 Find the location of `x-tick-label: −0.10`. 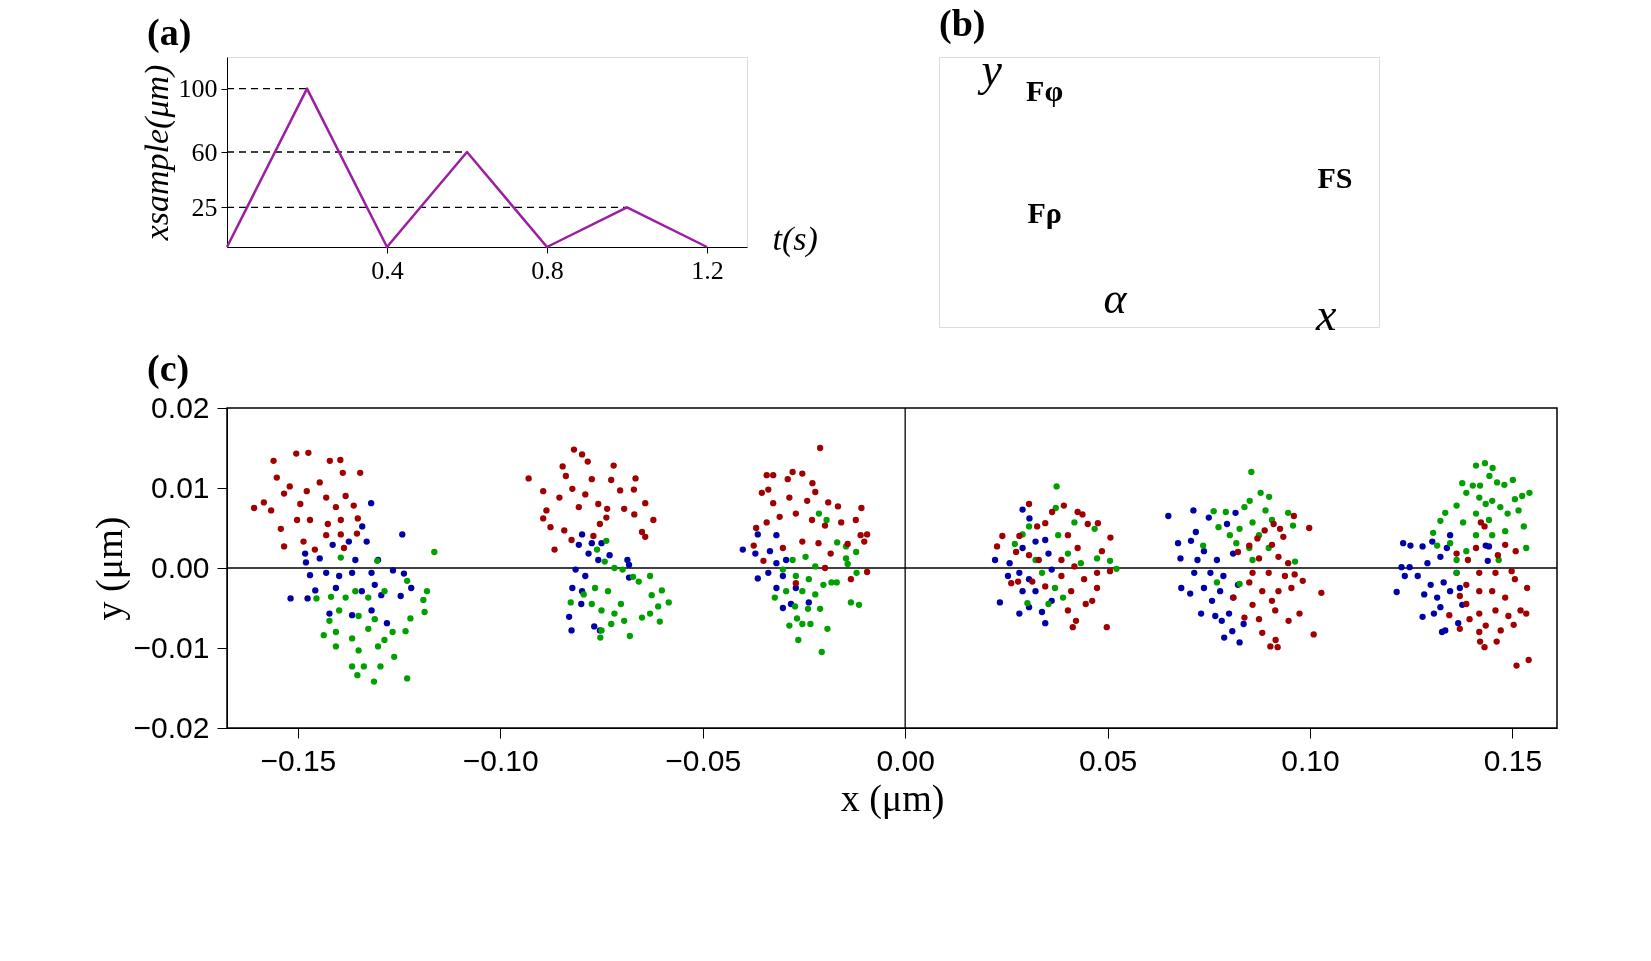

x-tick-label: −0.10 is located at coordinates (500, 760).